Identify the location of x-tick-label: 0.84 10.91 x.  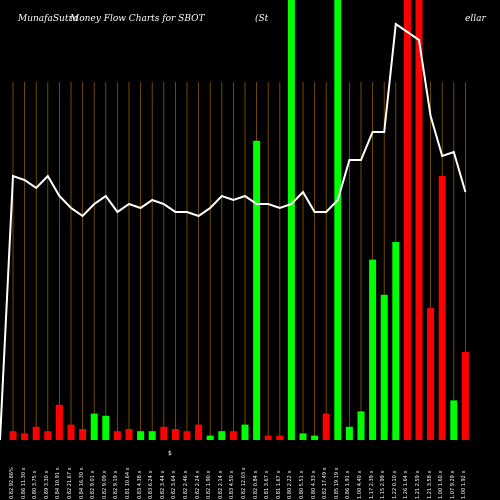
(58, 483).